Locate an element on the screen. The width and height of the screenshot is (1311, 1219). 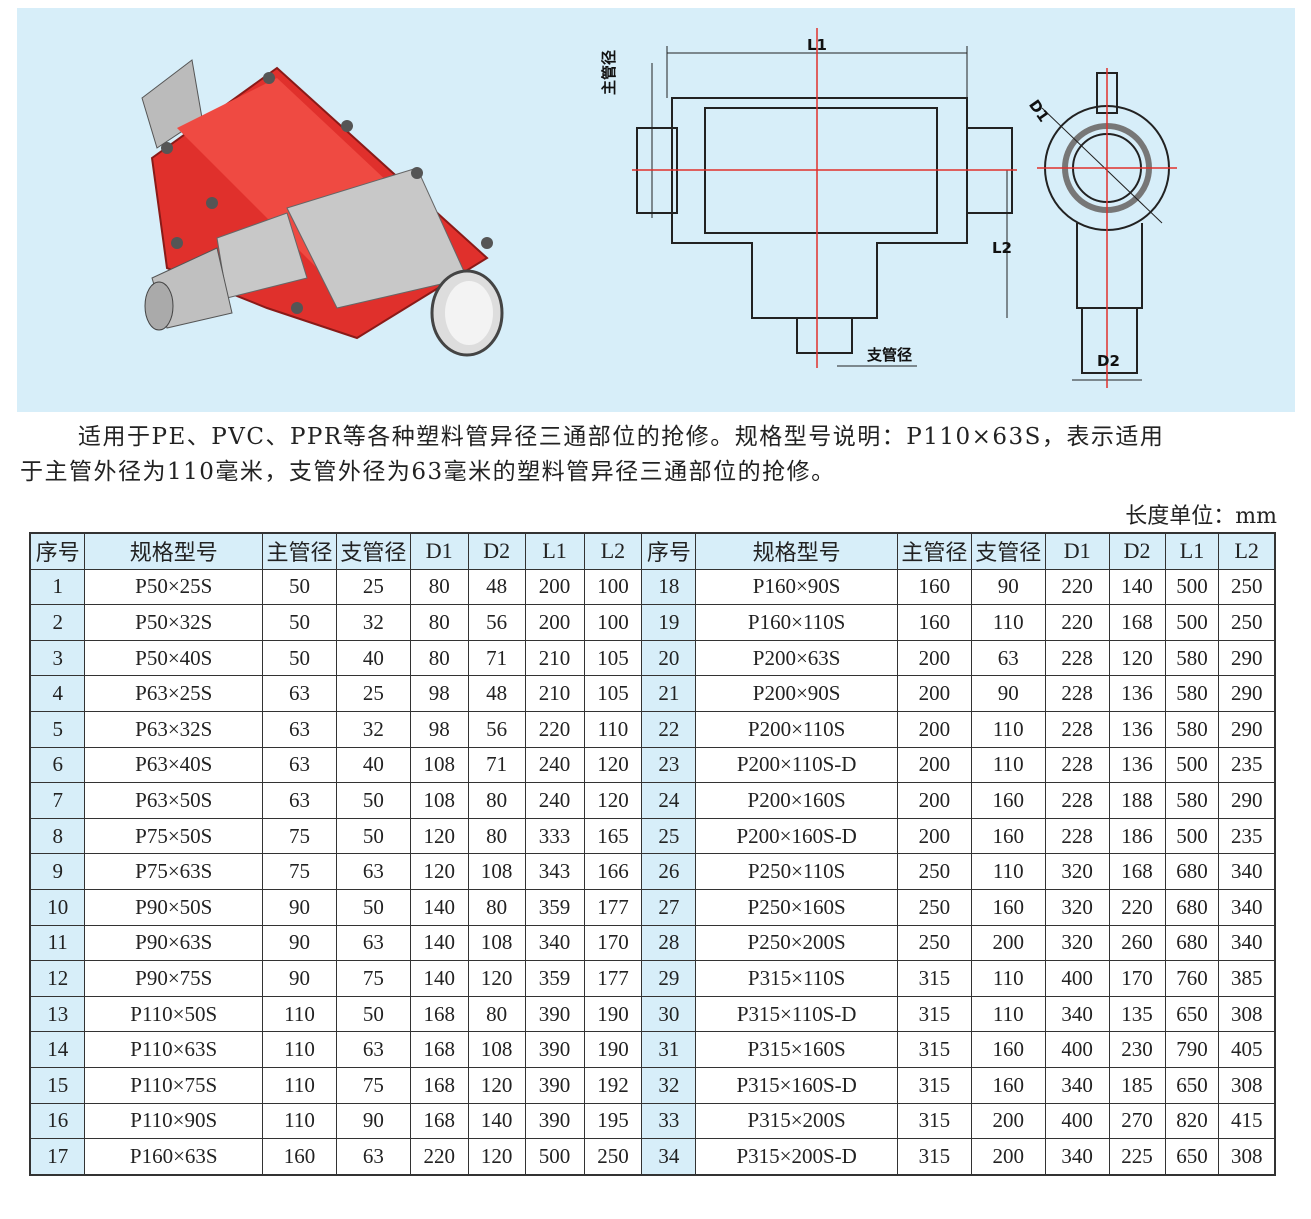
value-cell: 820 is located at coordinates (1192, 1121).